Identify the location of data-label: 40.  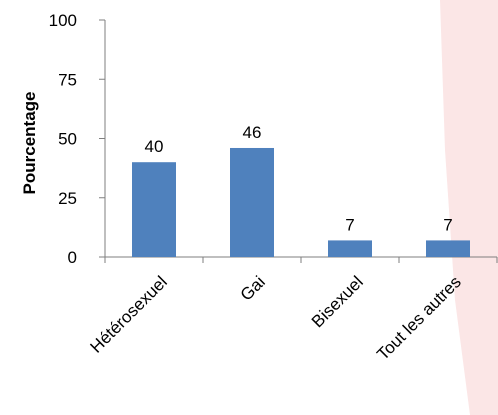
(154, 146).